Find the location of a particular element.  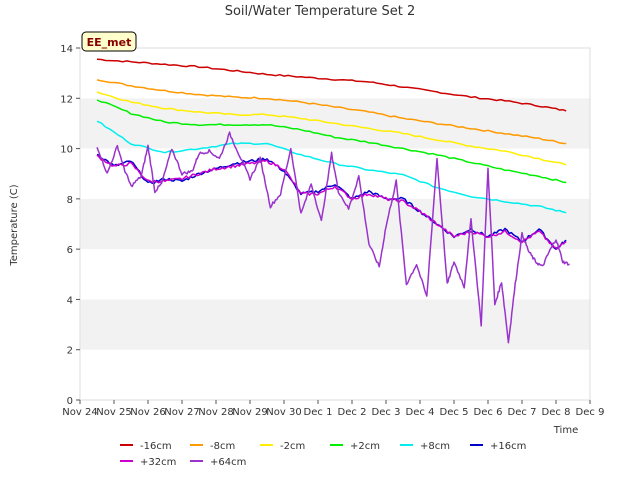

y-tick-label: 0 is located at coordinates (70, 401).